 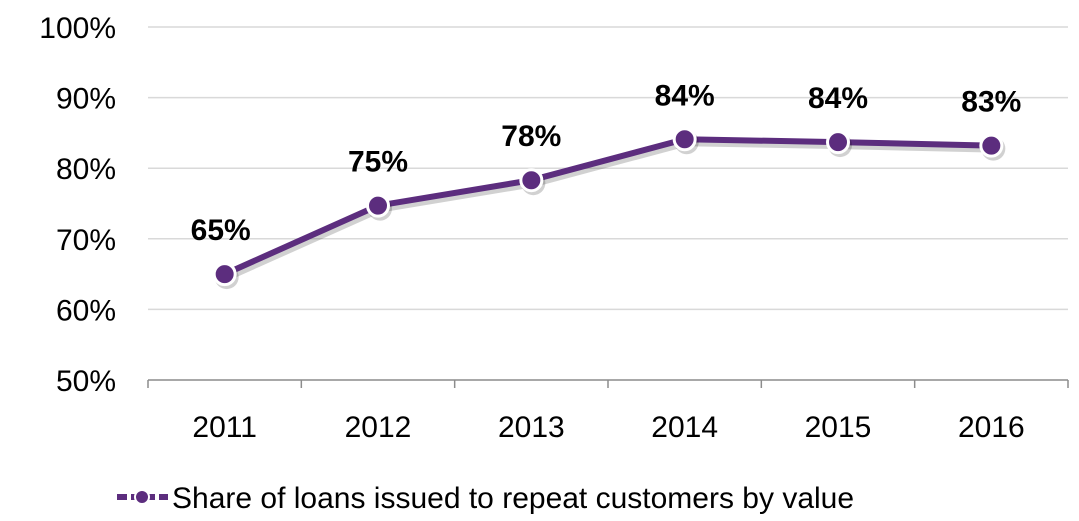 I want to click on y-tick-label: 60%, so click(x=86, y=310).